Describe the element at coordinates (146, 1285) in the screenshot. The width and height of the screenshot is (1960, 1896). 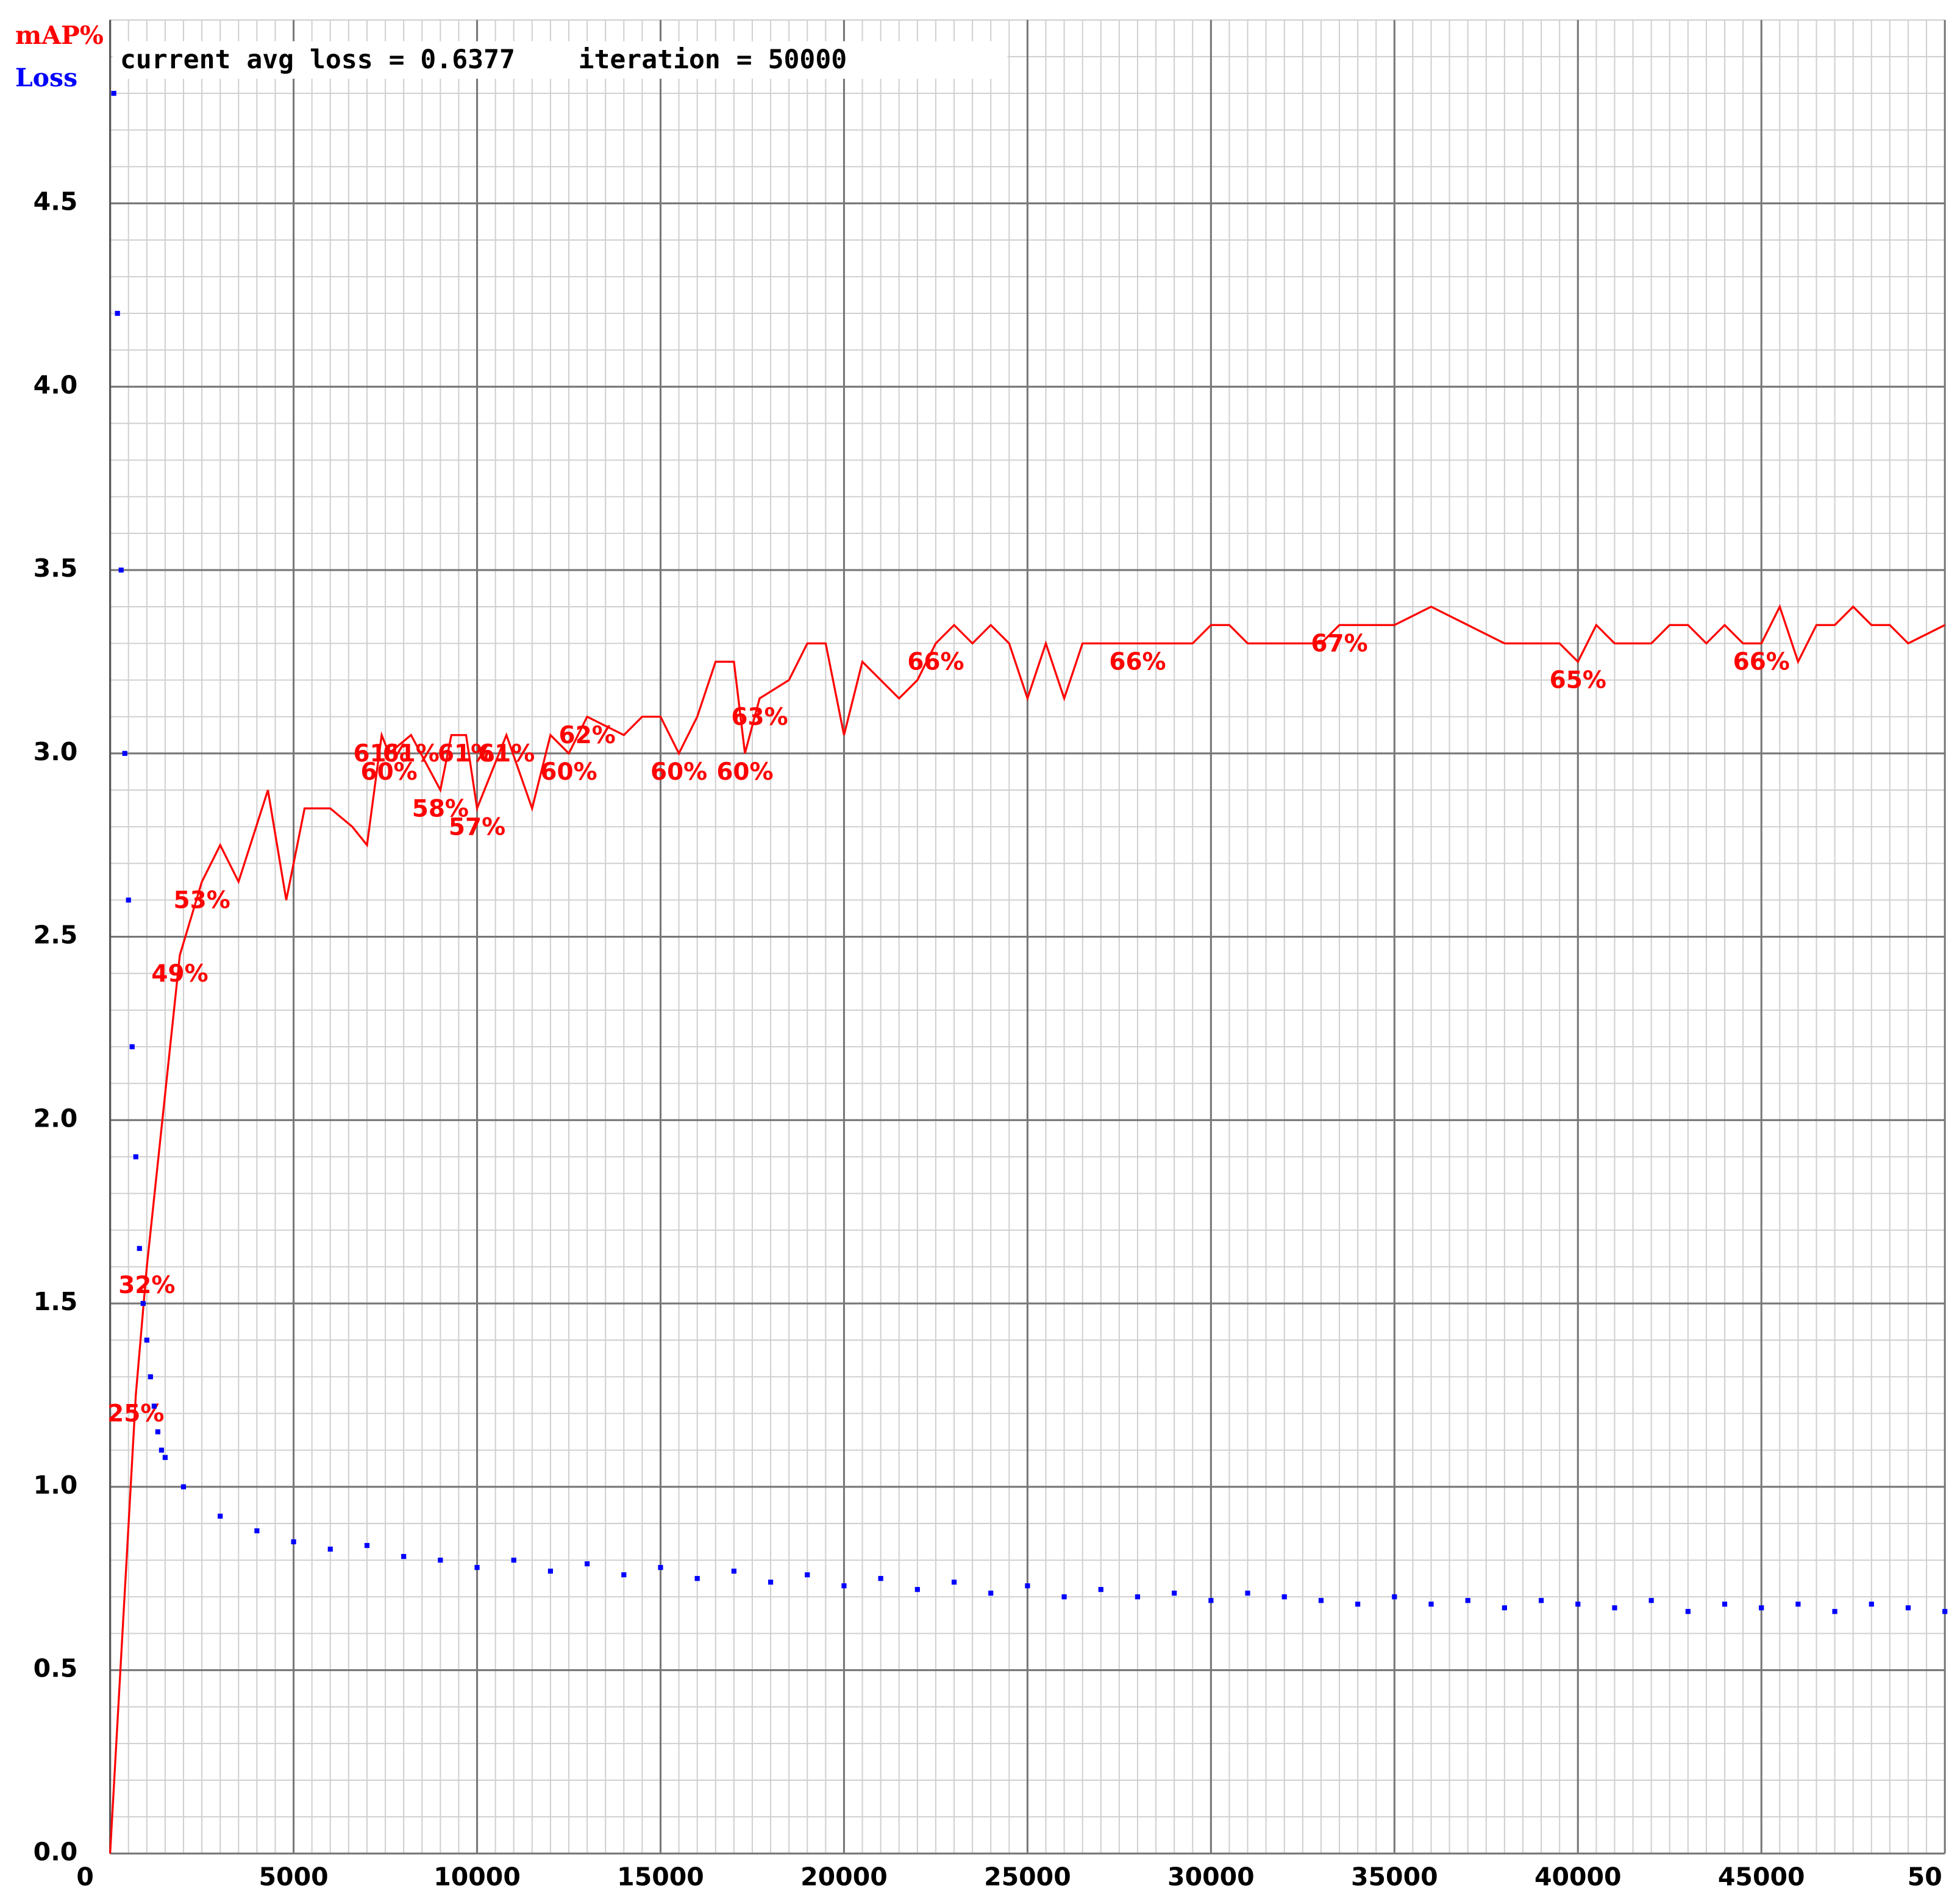
I see `data-label: 32%` at that location.